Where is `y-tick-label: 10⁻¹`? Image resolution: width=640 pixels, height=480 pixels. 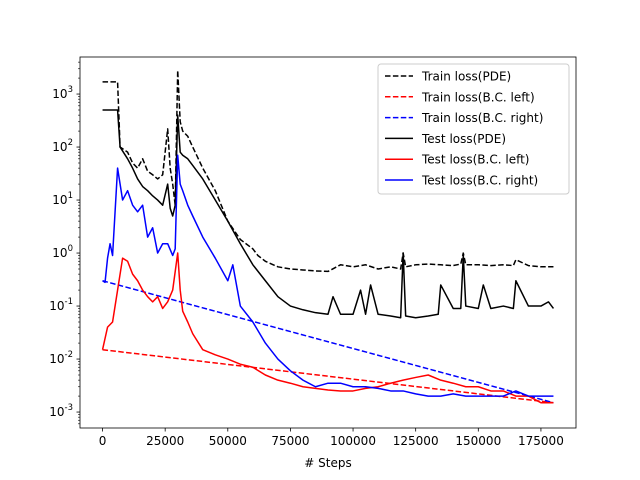
y-tick-label: 10⁻¹ is located at coordinates (61, 305).